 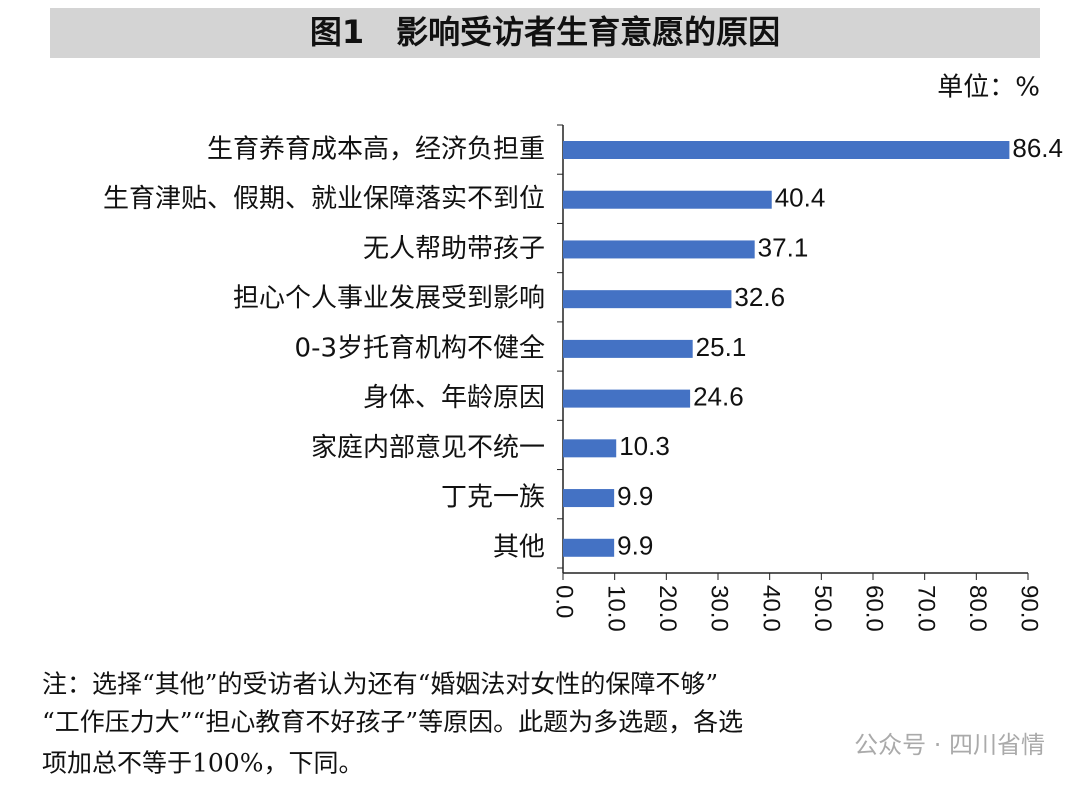 I want to click on value-label: 32.6, so click(x=759, y=297).